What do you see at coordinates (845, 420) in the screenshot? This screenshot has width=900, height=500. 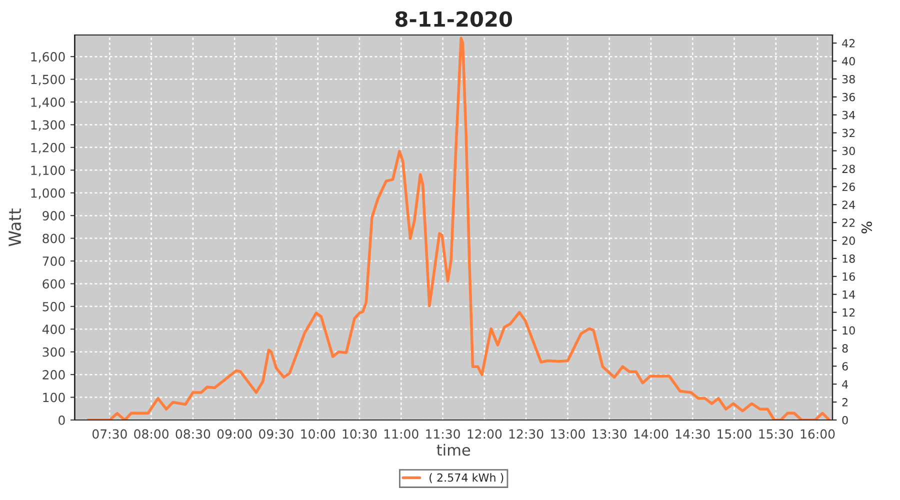 I see `y2-tick-label: 0` at bounding box center [845, 420].